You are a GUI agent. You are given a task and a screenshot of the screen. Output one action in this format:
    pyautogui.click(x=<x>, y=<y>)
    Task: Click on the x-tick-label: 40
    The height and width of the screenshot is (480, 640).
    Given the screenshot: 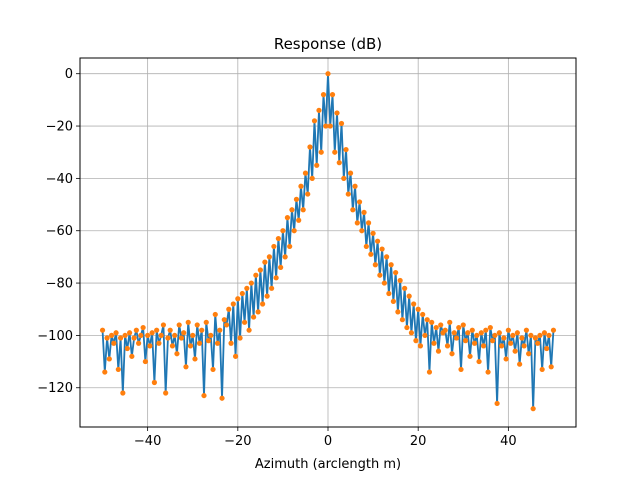 What is the action you would take?
    pyautogui.click(x=508, y=441)
    